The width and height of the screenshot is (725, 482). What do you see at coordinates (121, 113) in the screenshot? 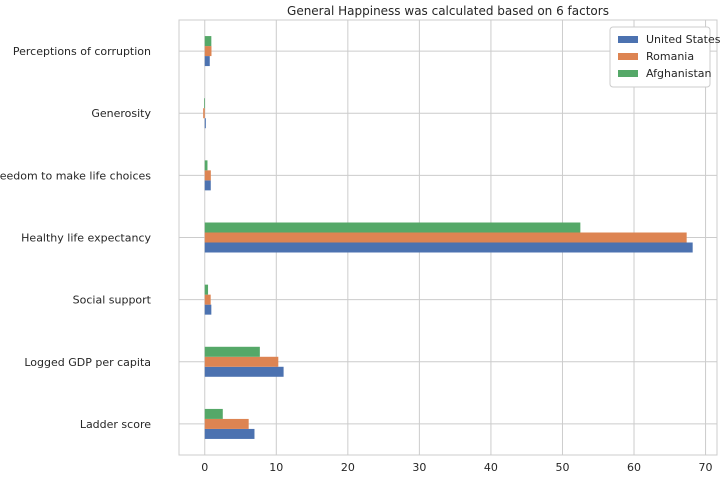
I see `y-tick-label: Generosity` at bounding box center [121, 113].